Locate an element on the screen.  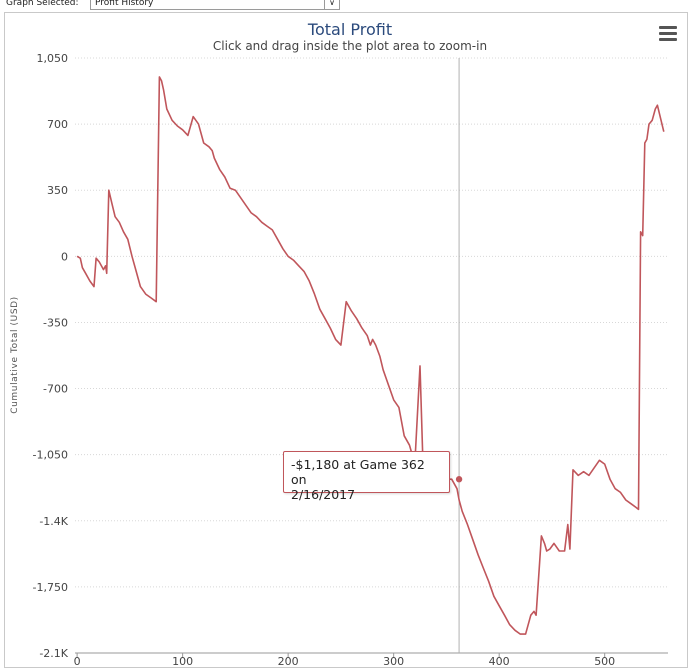
graph-selected-label: Graph Selected: is located at coordinates (42, 4).